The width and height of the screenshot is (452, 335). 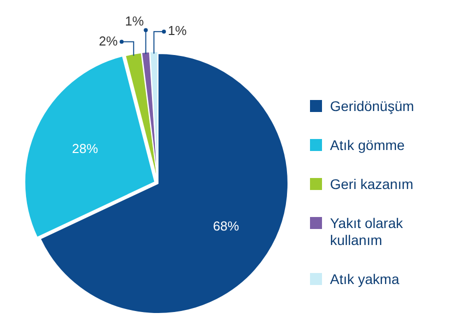 I want to click on legend-label: Yakıt olarak kullanım, so click(x=367, y=232).